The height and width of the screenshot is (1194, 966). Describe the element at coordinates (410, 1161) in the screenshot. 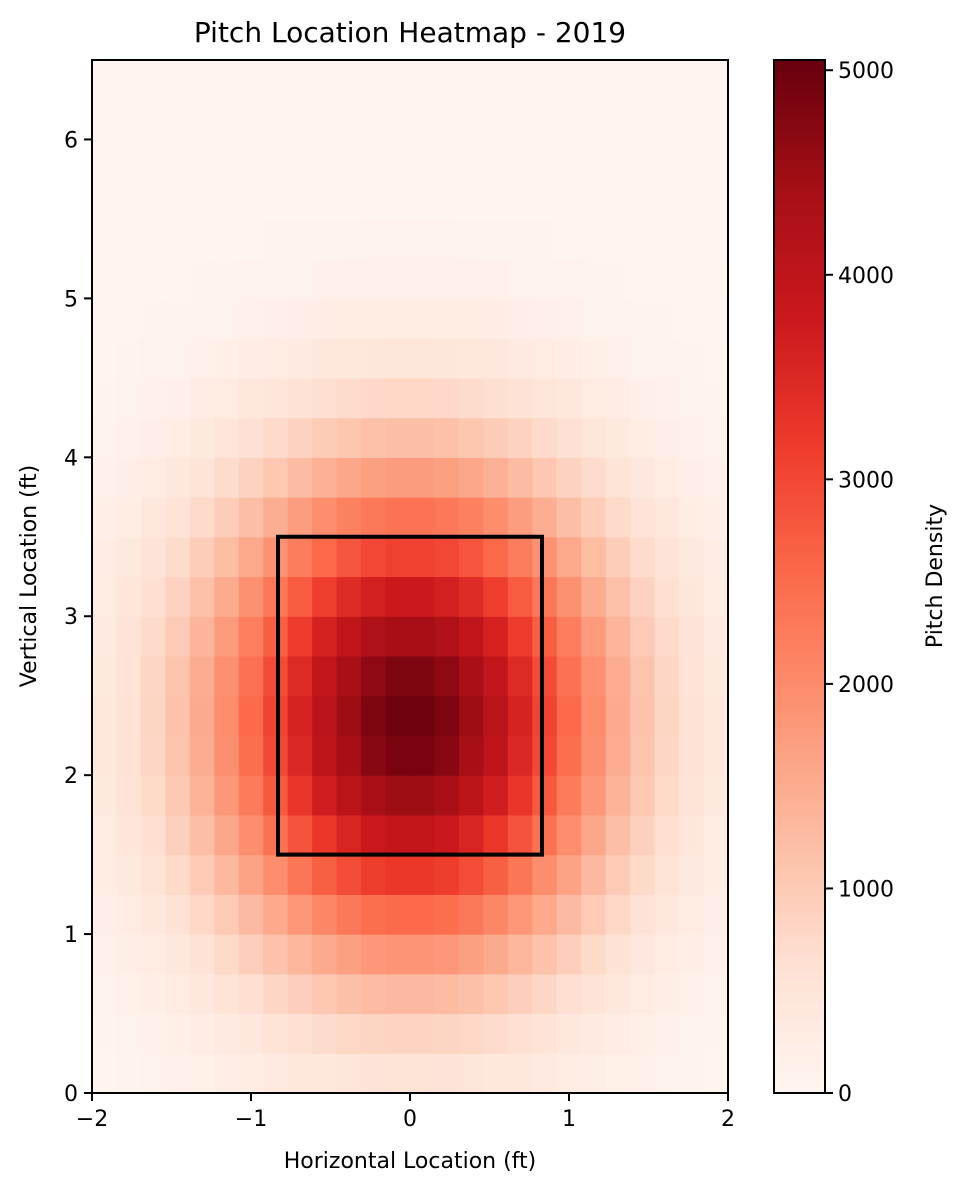

I see `x-axis-label: Horizontal Location (ft)` at that location.